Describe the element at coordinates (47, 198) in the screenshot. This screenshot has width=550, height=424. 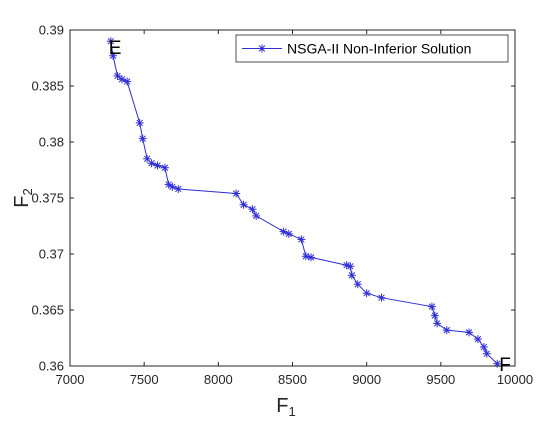
I see `y-tick-label: 0.375` at that location.